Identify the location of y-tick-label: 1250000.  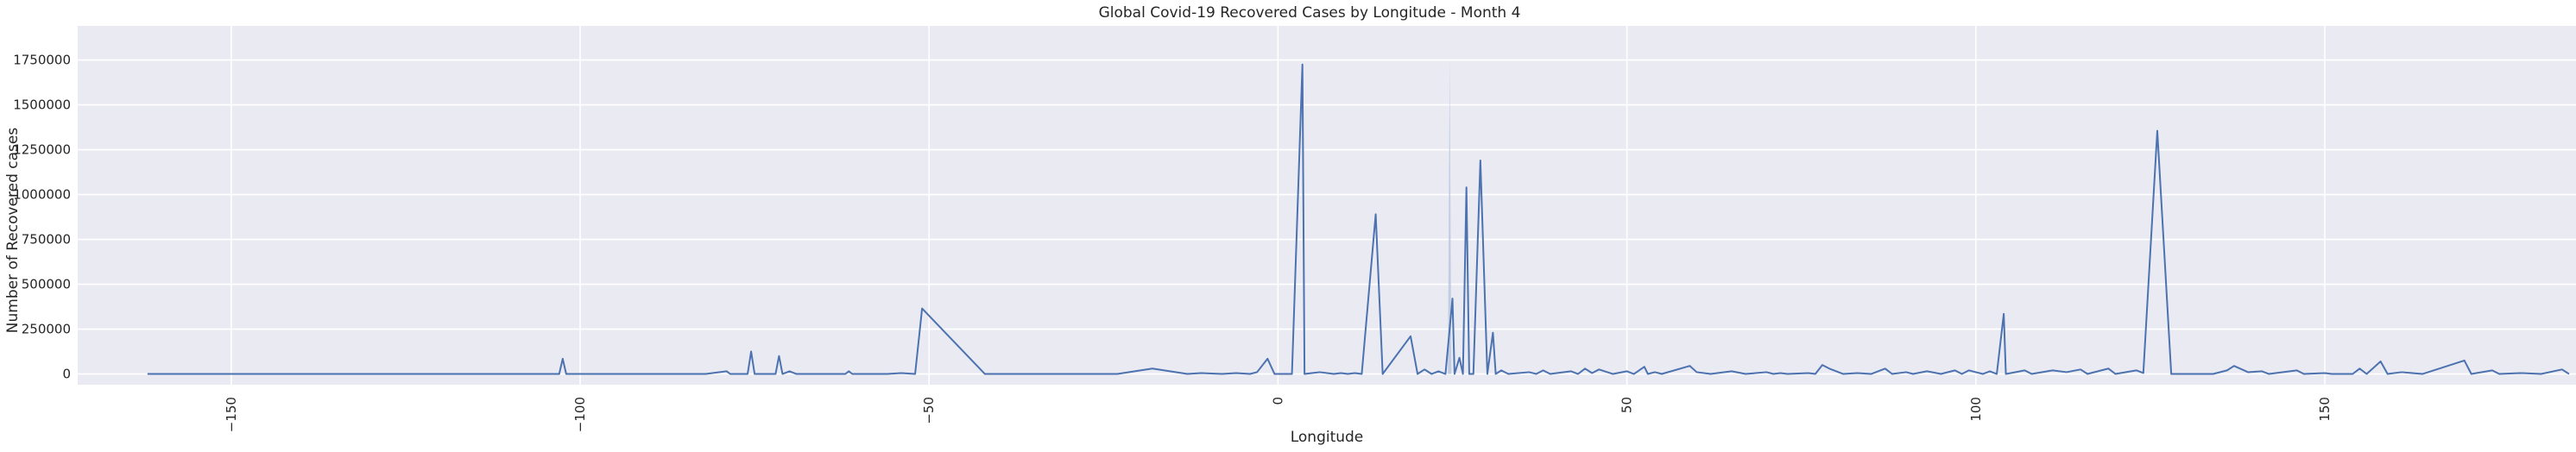
(42, 150).